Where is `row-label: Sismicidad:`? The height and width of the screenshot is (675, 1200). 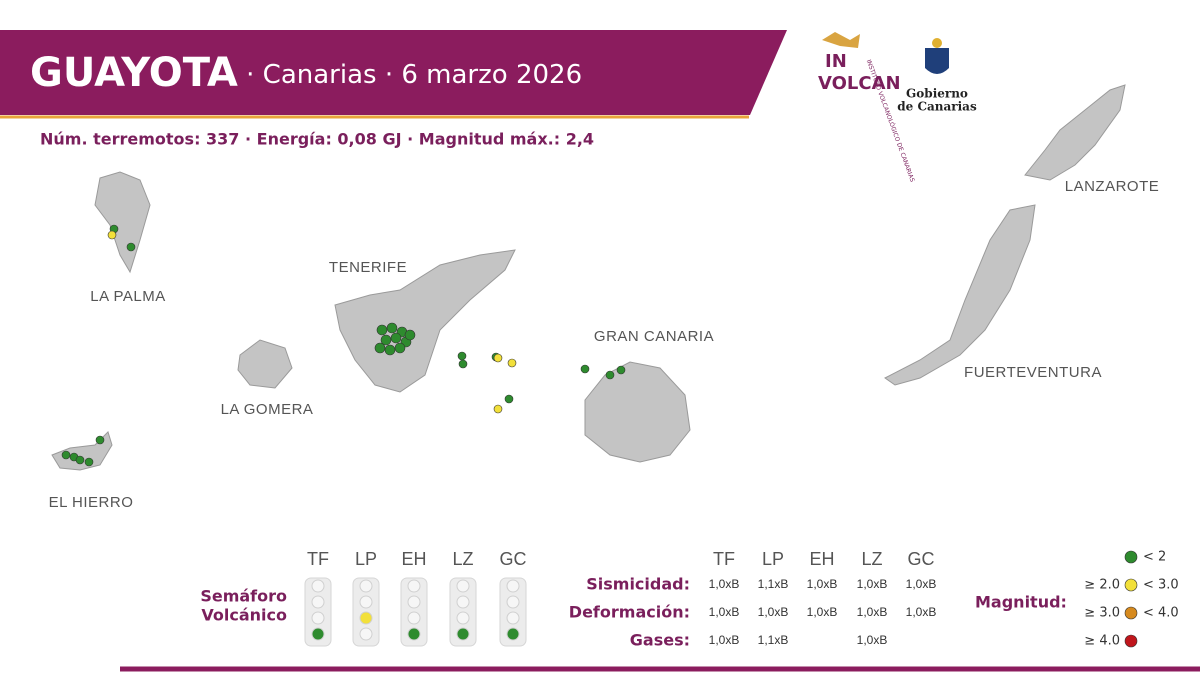
row-label: Sismicidad: is located at coordinates (638, 584).